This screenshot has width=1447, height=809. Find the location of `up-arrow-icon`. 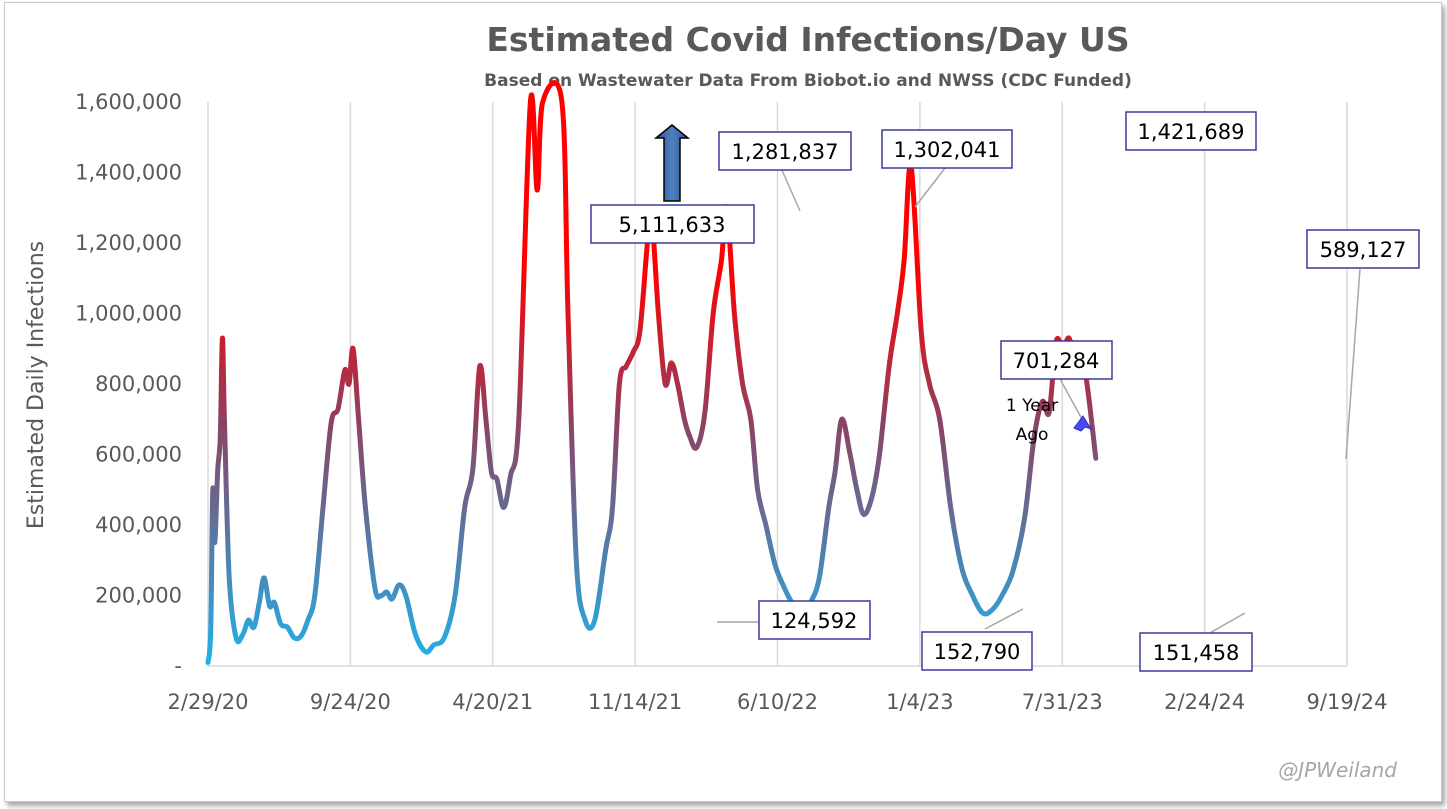

up-arrow-icon is located at coordinates (672, 163).